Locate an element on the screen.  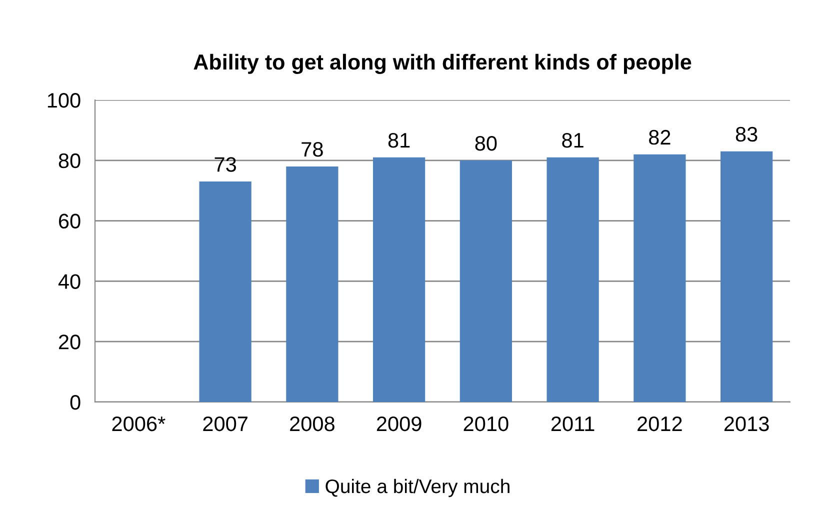
y-tick-label: 20 is located at coordinates (69, 342).